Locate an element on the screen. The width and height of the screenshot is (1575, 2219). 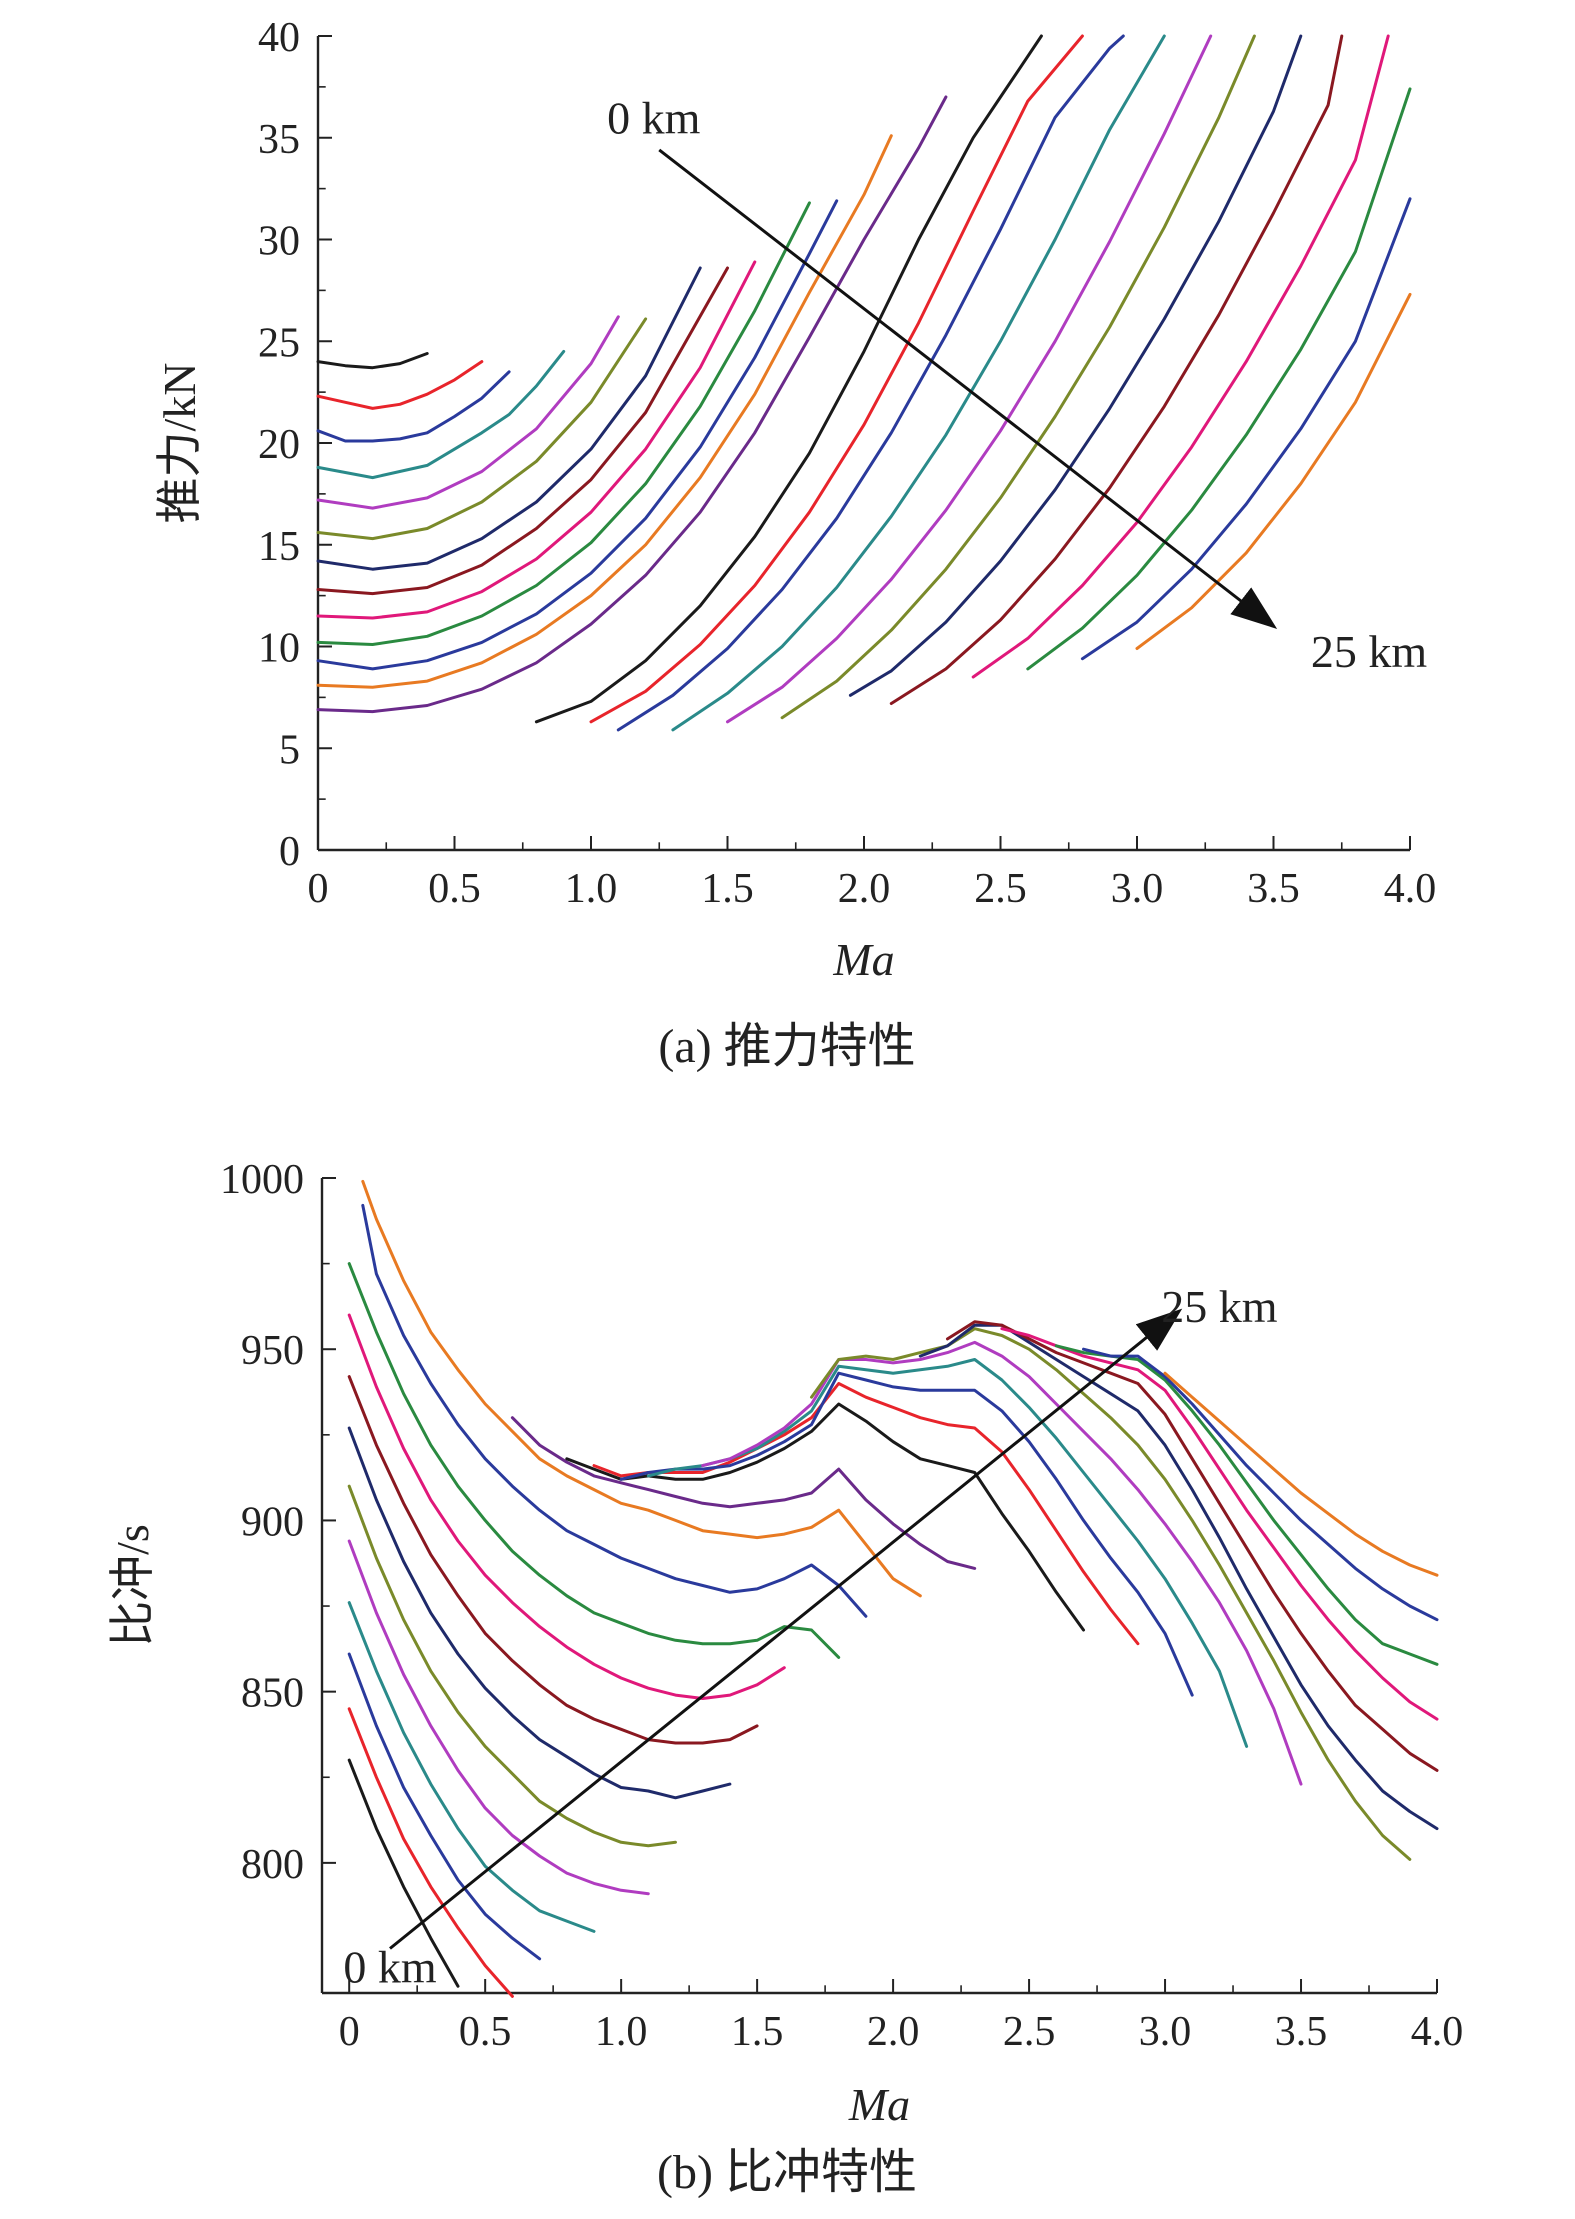
thrust-series-14-km is located at coordinates (836, 379).